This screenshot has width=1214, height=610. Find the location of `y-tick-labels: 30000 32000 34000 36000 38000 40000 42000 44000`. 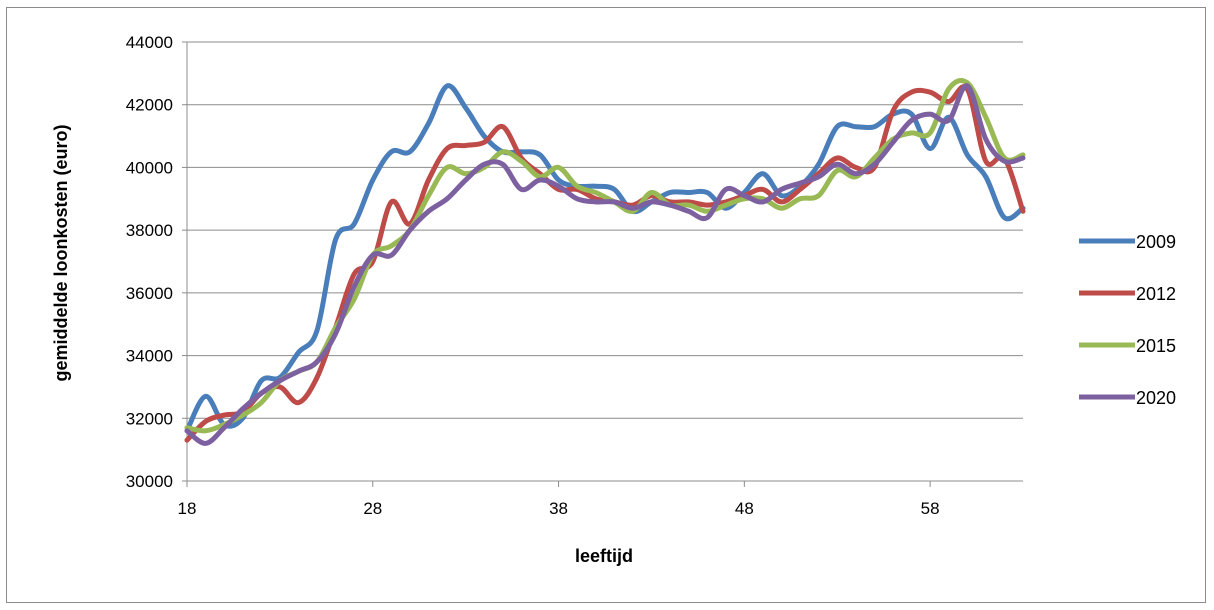

y-tick-labels: 30000 32000 34000 36000 38000 40000 42000 44000 is located at coordinates (149, 262).